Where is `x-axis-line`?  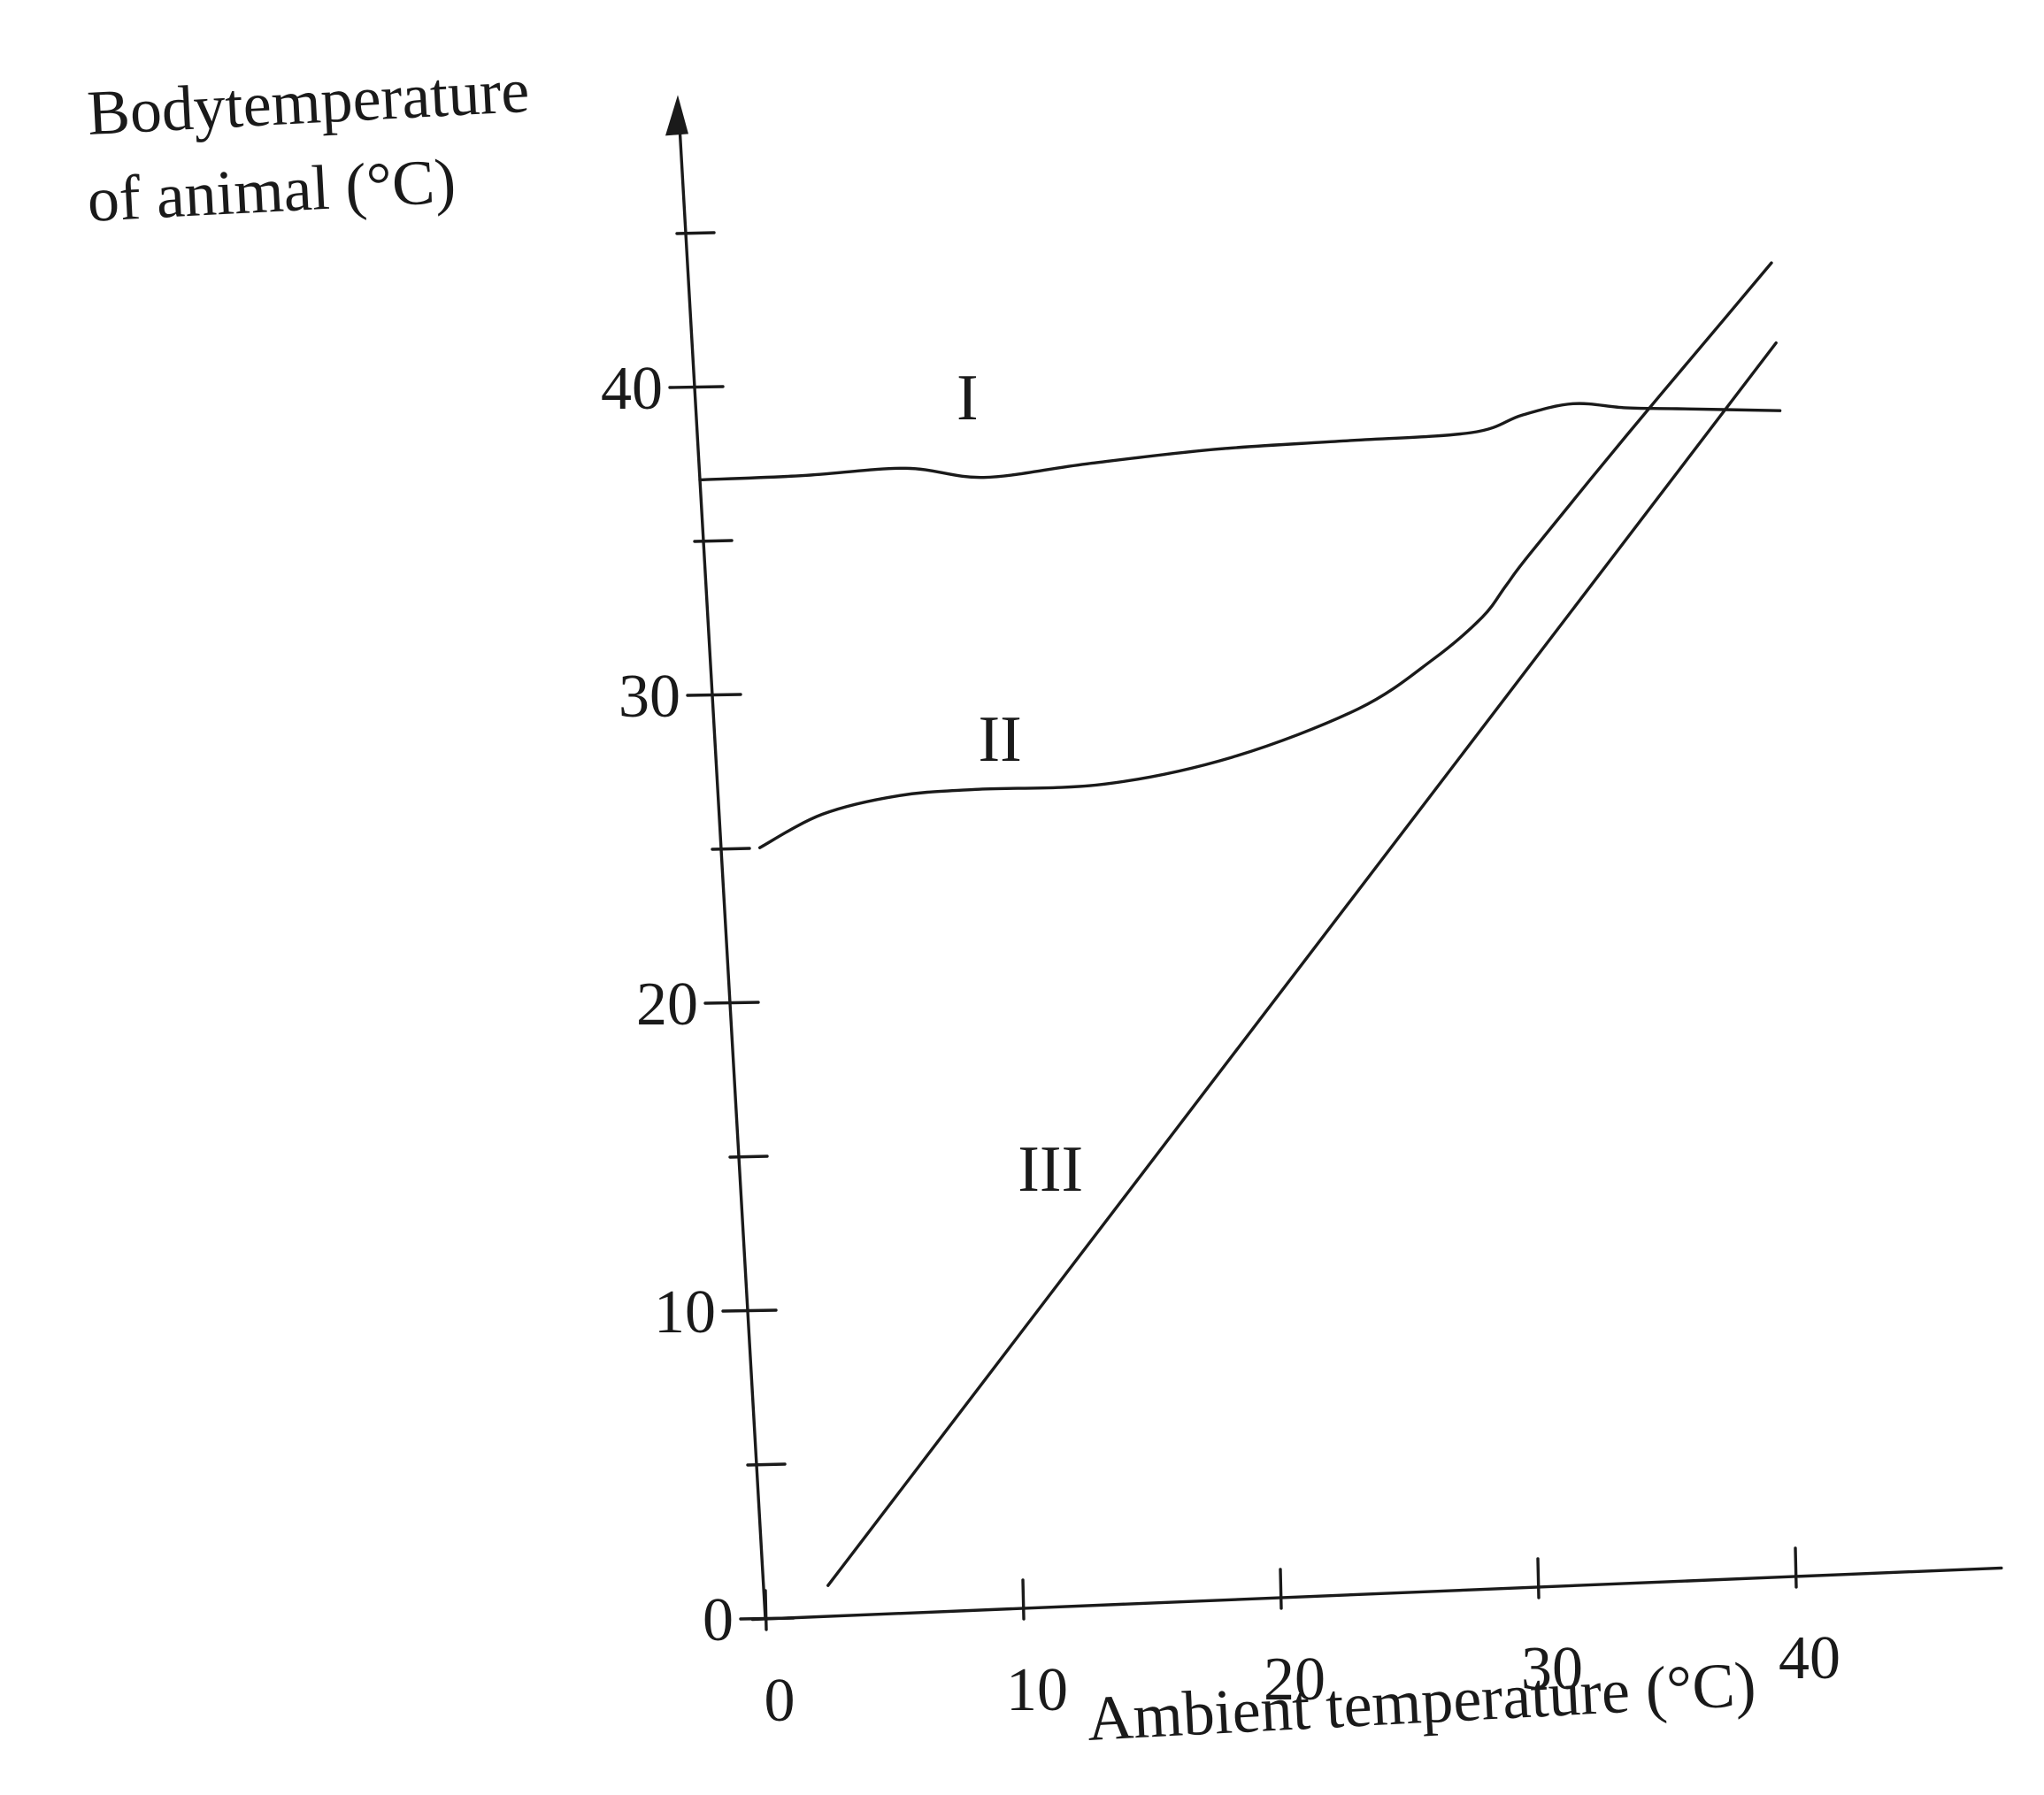
x-axis-line is located at coordinates (1377, 1594).